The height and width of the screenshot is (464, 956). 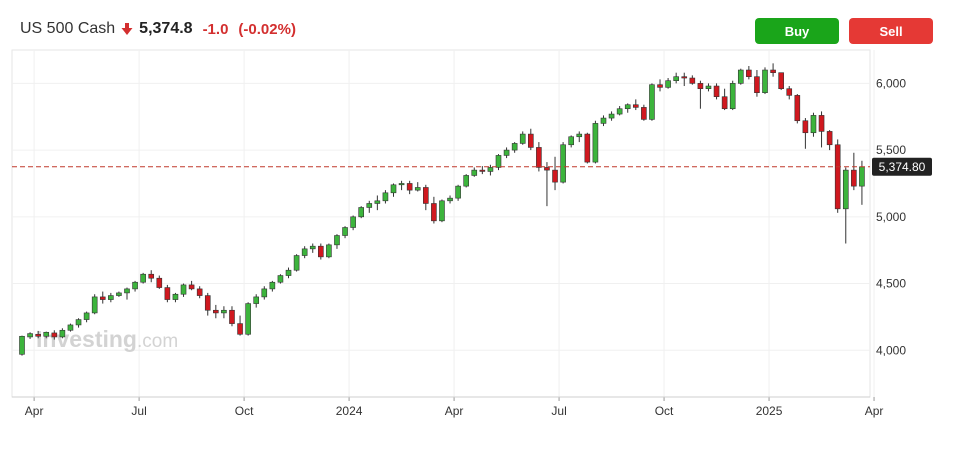 I want to click on y-tick-label: 5,000, so click(x=891, y=217).